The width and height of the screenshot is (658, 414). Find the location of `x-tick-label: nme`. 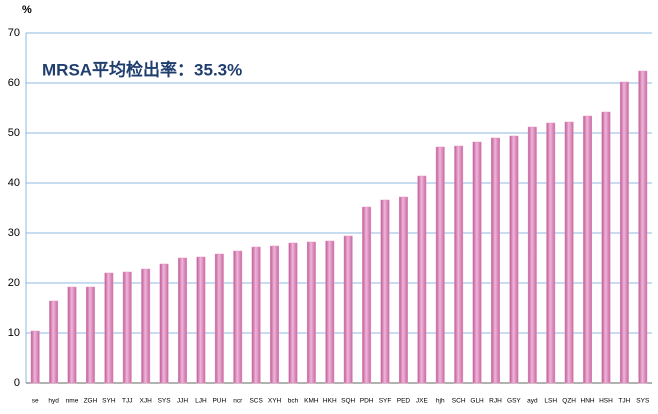

x-tick-label: nme is located at coordinates (72, 401).